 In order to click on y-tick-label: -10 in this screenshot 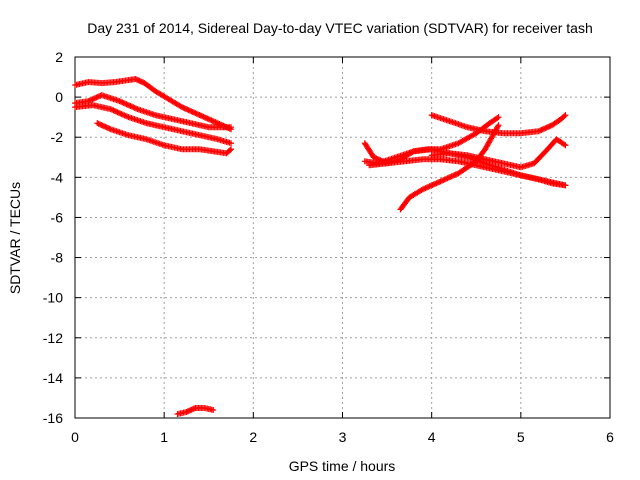, I will do `click(53, 298)`.